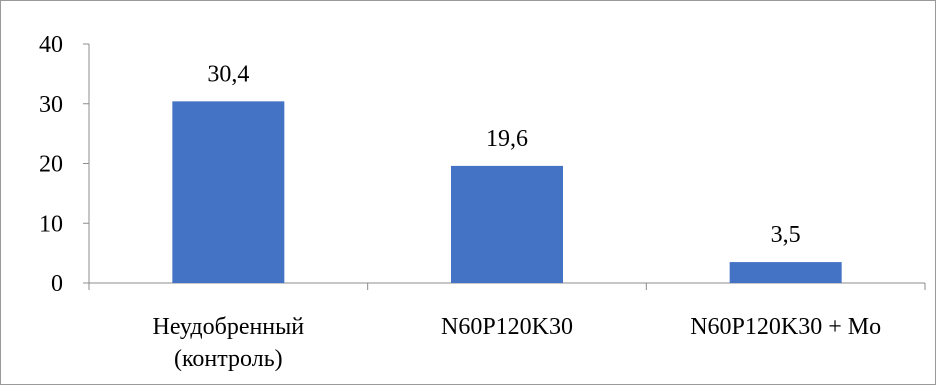 This screenshot has height=386, width=936. Describe the element at coordinates (785, 327) in the screenshot. I see `category-label: N60P120K30 + Mo` at that location.